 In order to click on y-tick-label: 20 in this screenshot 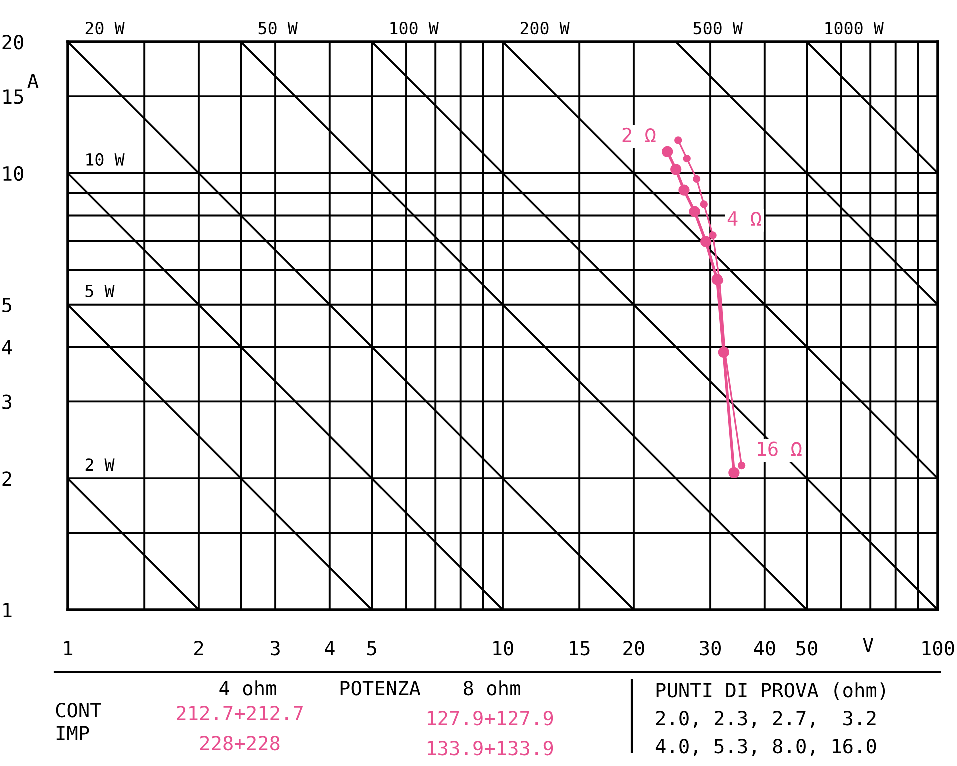, I will do `click(13, 42)`.